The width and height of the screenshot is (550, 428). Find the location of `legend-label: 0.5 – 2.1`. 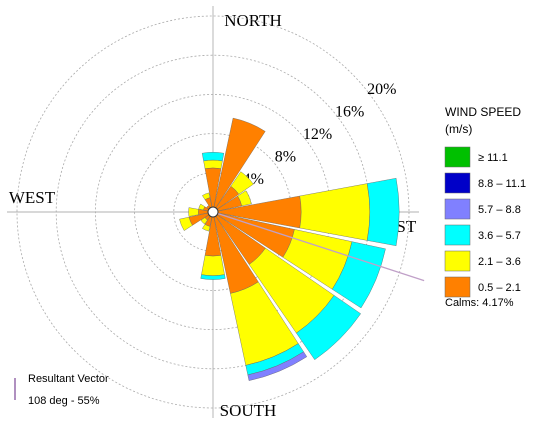

legend-label: 0.5 – 2.1 is located at coordinates (499, 288).